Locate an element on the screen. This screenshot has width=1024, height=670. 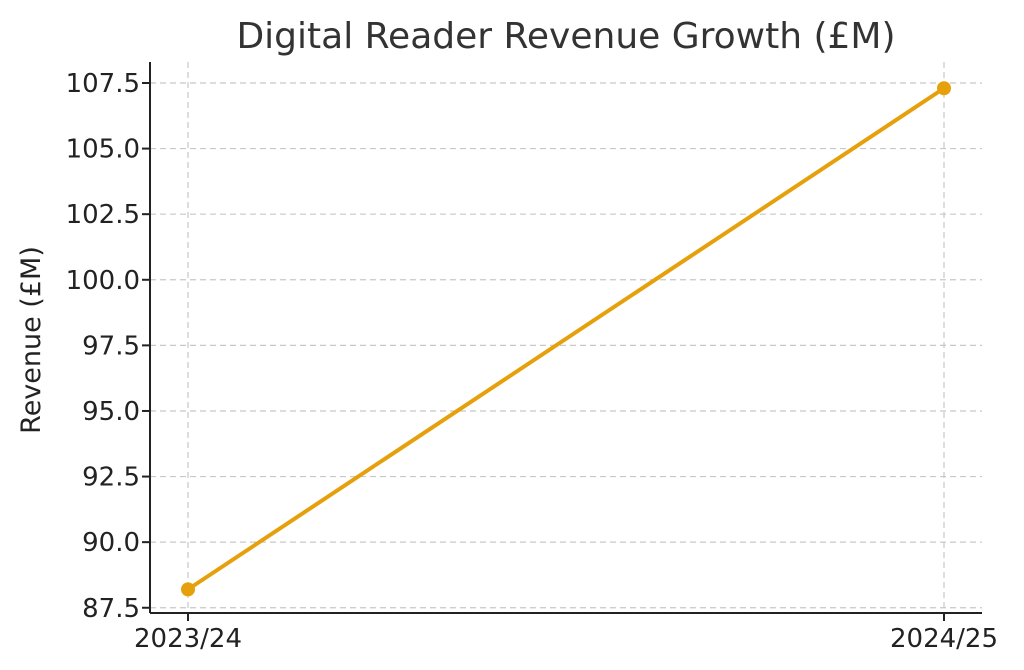
y-tick-label: 92.5 is located at coordinates (111, 478).